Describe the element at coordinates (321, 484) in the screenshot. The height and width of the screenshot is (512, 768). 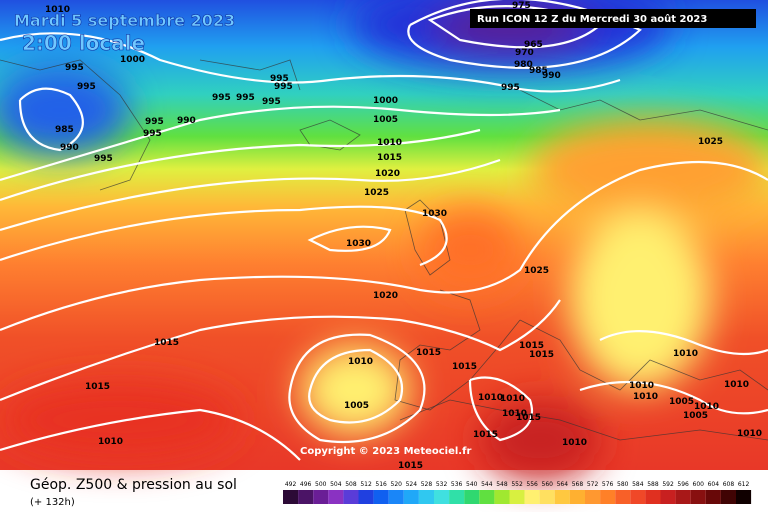
I see `colorbar-tick-label: 500` at that location.